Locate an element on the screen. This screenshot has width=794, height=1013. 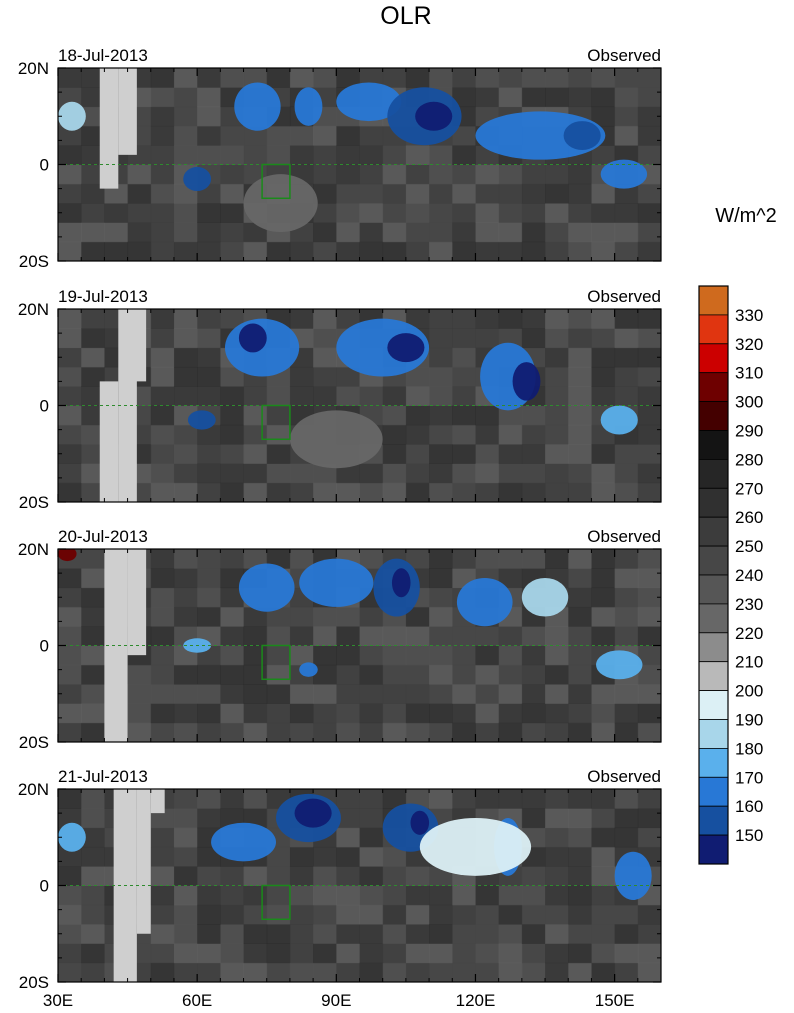
colorbar-label: 170 is located at coordinates (749, 777).